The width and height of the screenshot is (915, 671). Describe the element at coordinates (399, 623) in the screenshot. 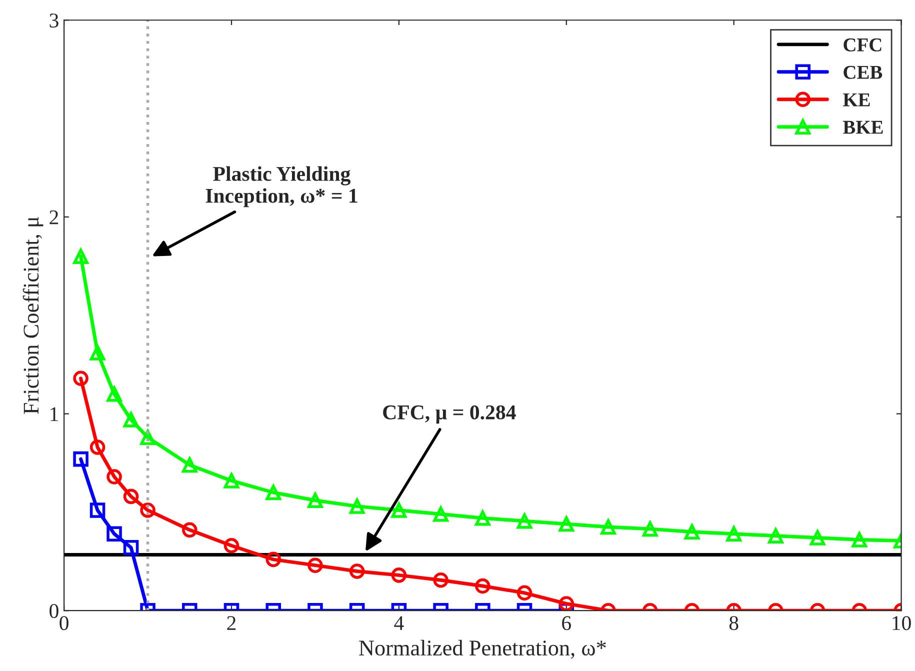

I see `x-tick-label: 4` at that location.